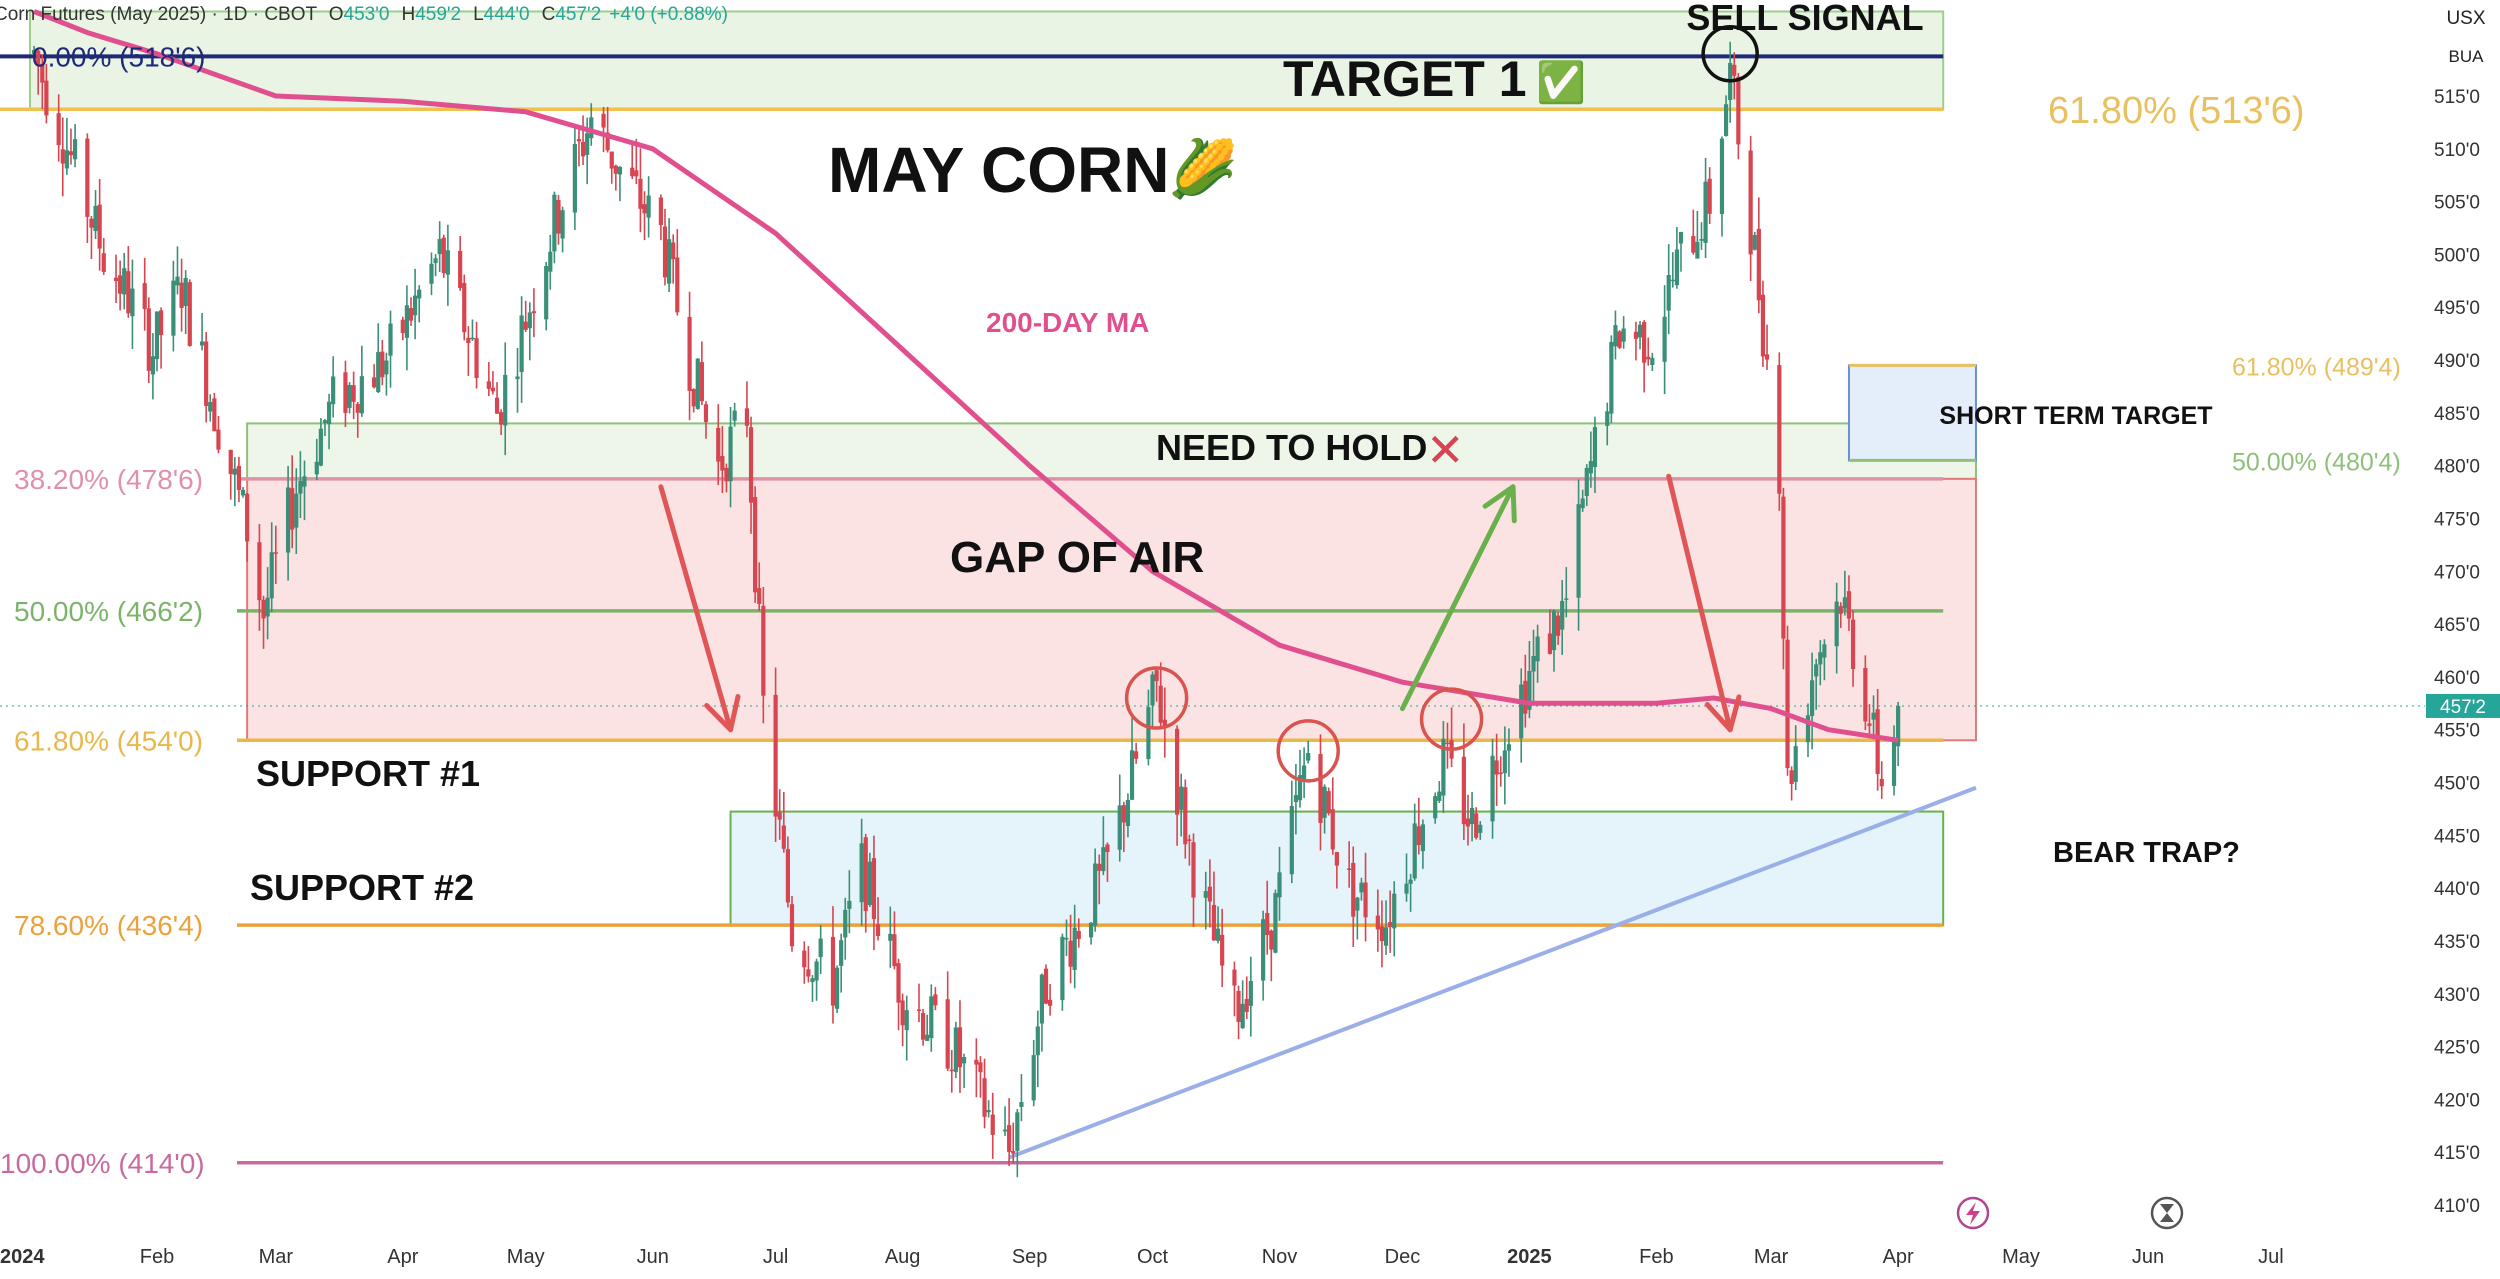 This screenshot has width=2500, height=1279. Describe the element at coordinates (1111, 451) in the screenshot. I see `need-to-hold-zone` at that location.